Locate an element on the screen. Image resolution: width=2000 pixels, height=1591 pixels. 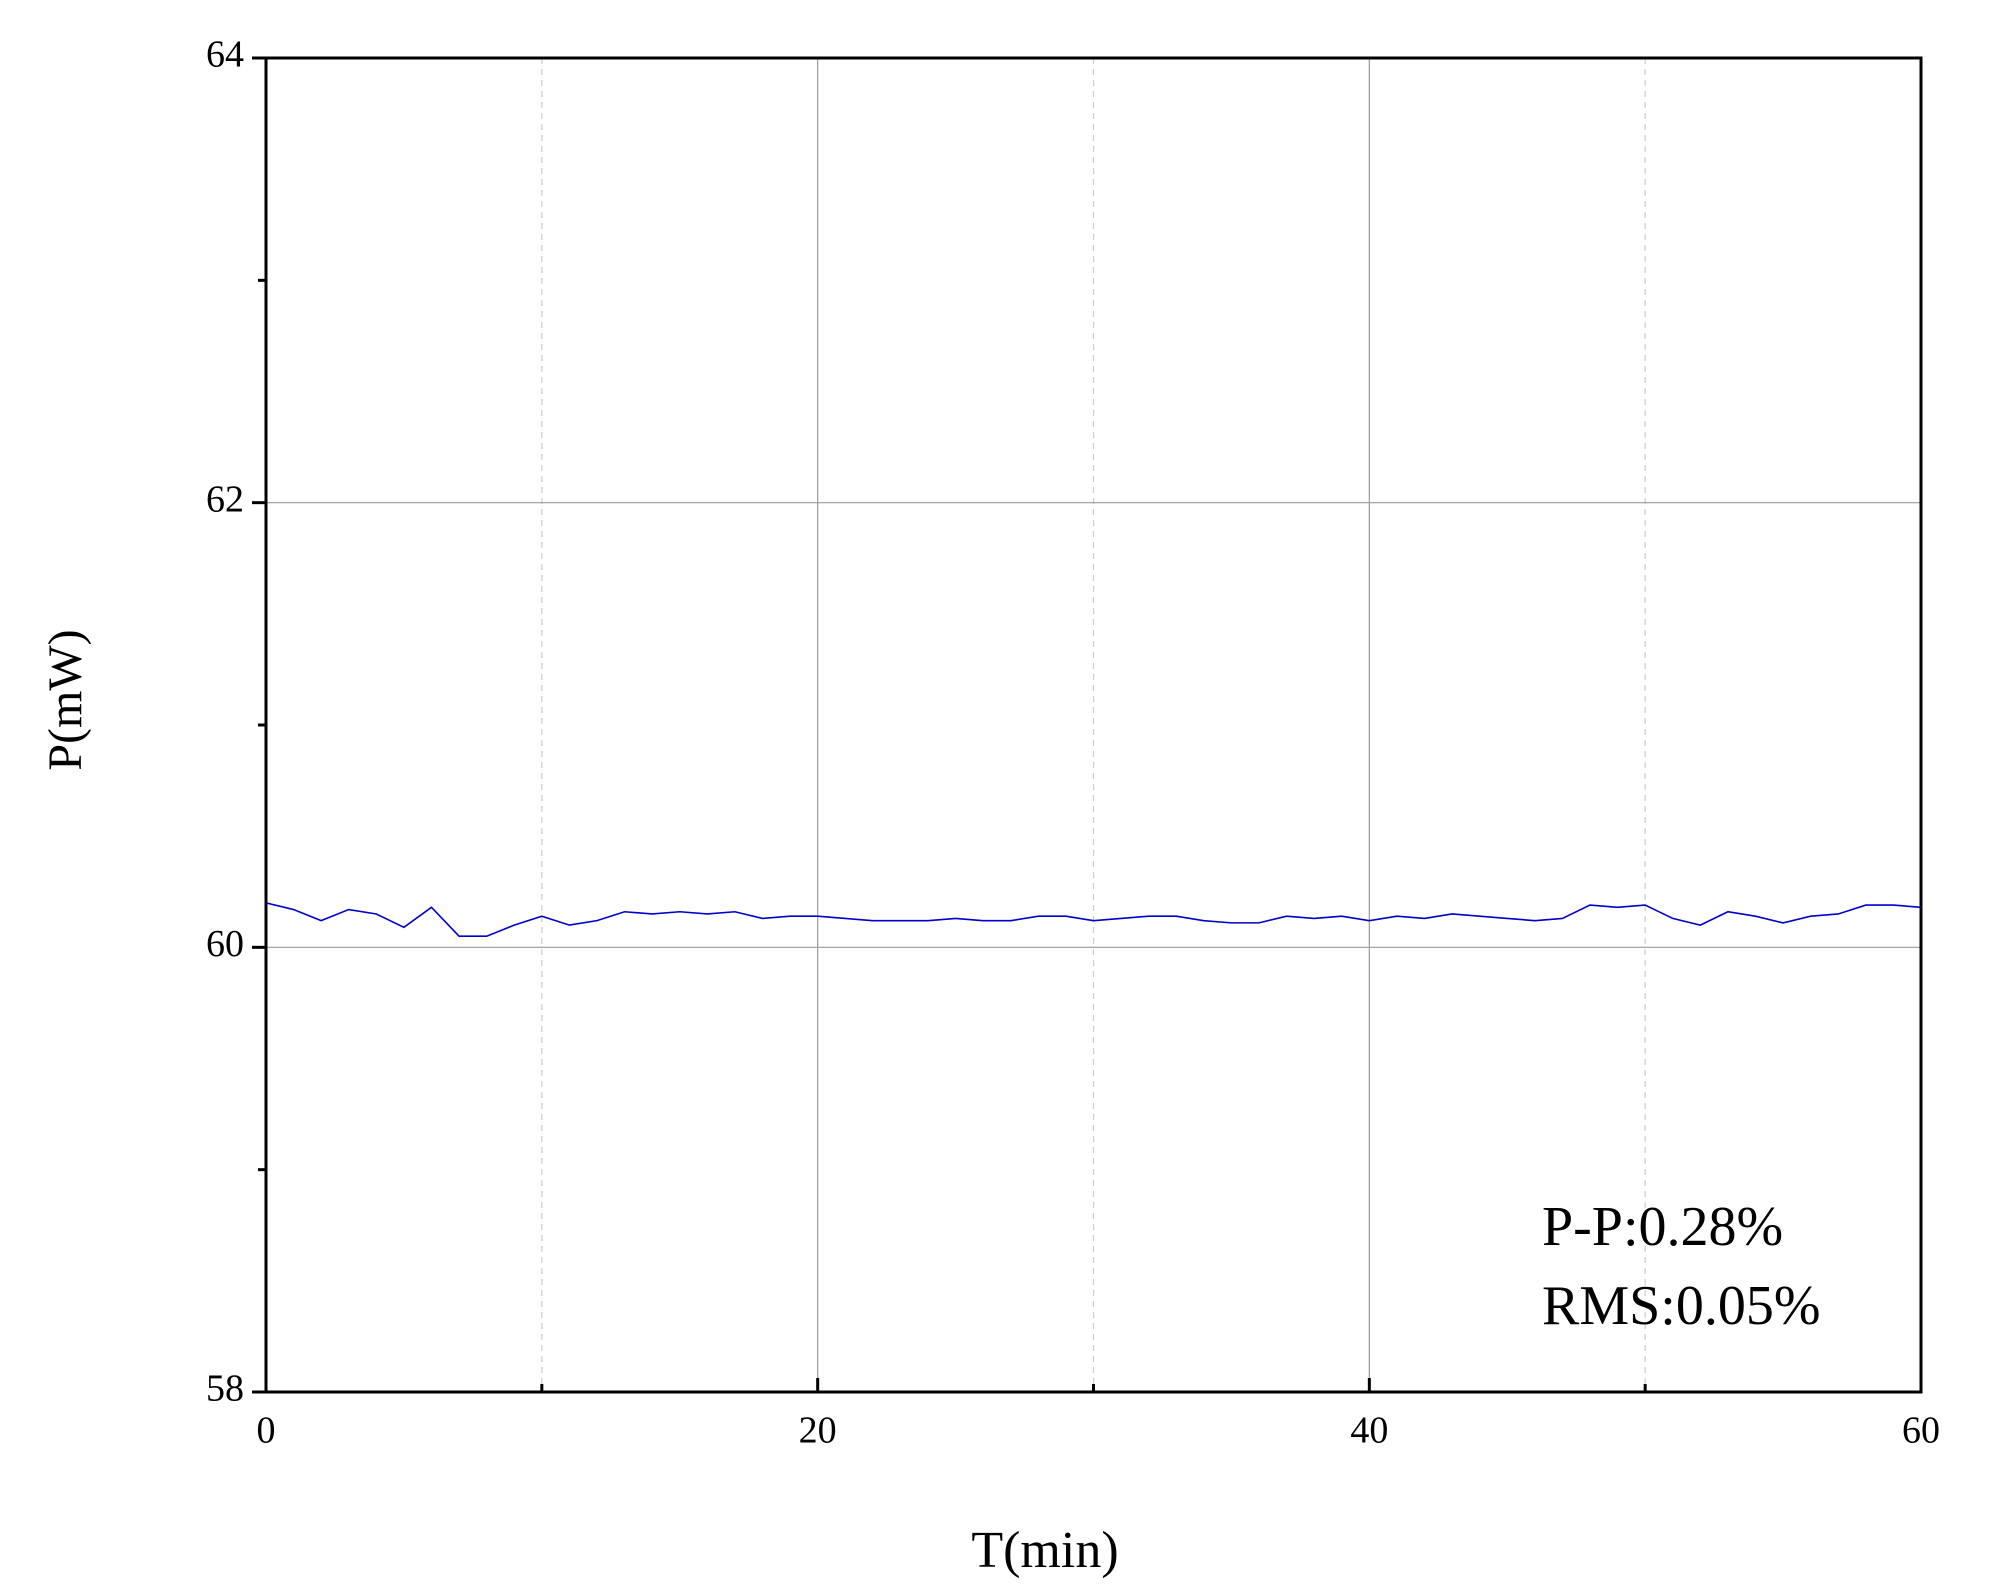
x-tick-label: 20 is located at coordinates (818, 1431).